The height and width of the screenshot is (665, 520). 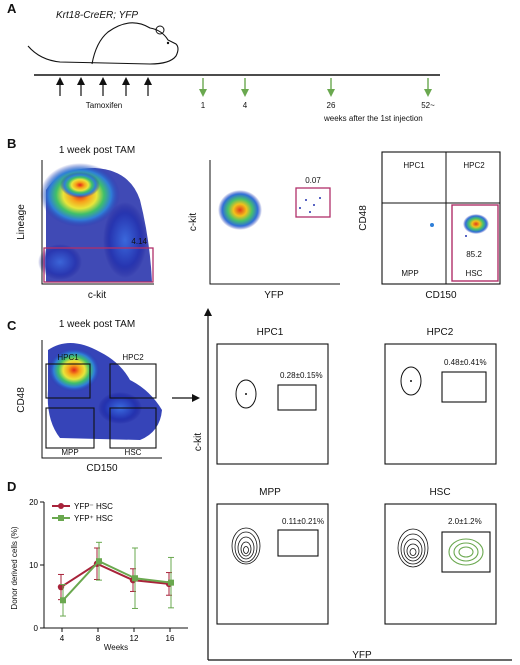 What do you see at coordinates (36, 628) in the screenshot?
I see `d-ytick-label: 0` at bounding box center [36, 628].